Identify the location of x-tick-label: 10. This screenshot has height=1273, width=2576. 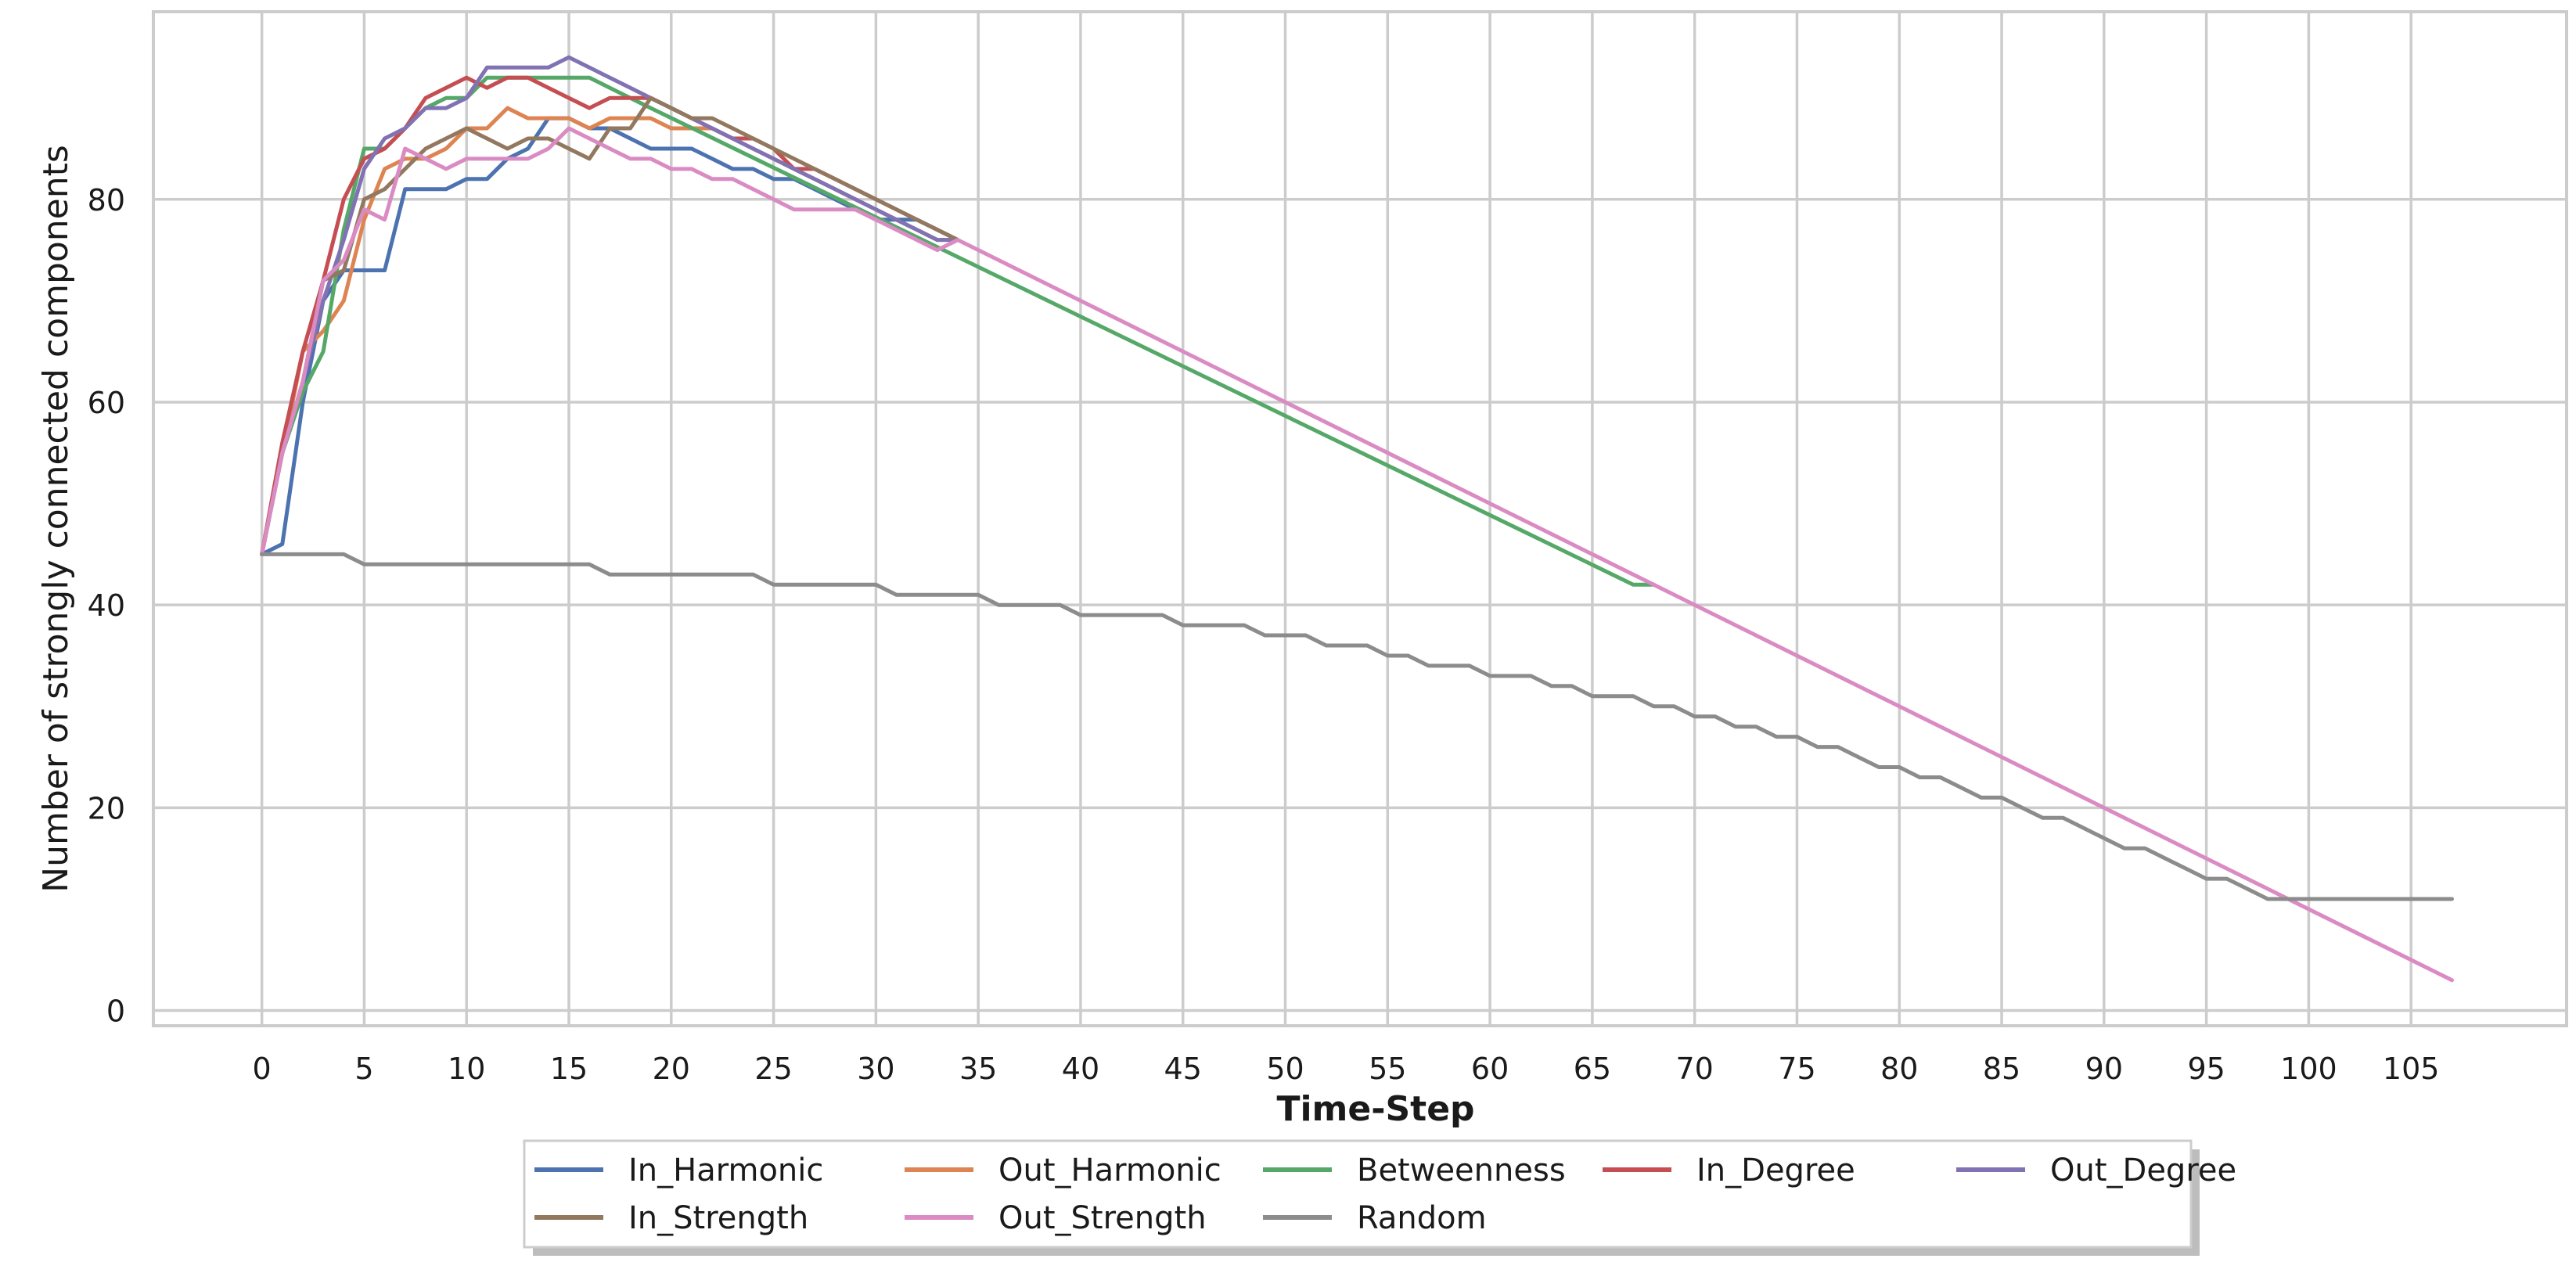
(467, 1069).